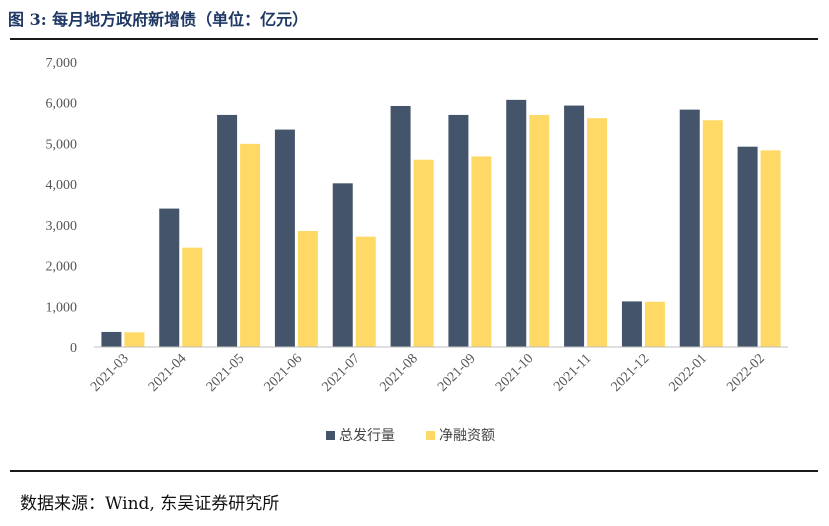 Image resolution: width=829 pixels, height=526 pixels. I want to click on legend-label: 净融资额, so click(467, 436).